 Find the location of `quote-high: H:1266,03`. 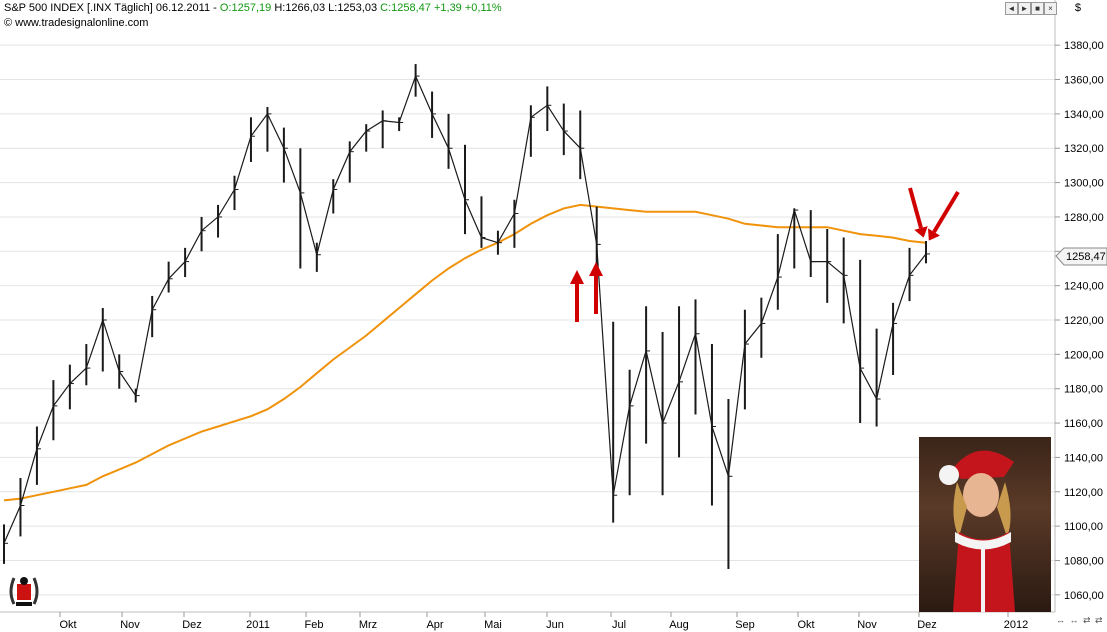

quote-high: H:1266,03 is located at coordinates (300, 8).